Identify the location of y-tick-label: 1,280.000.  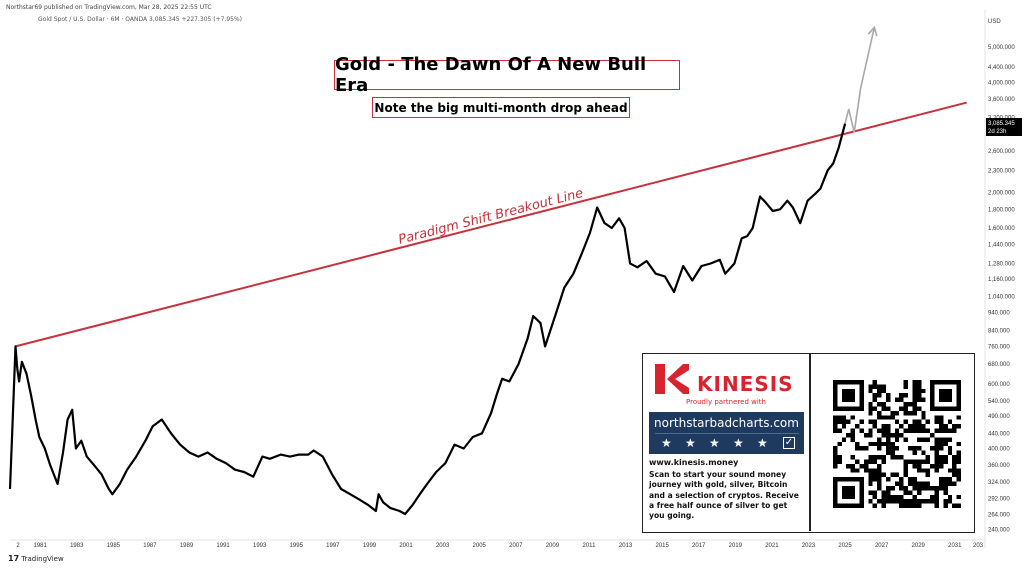
(1001, 264).